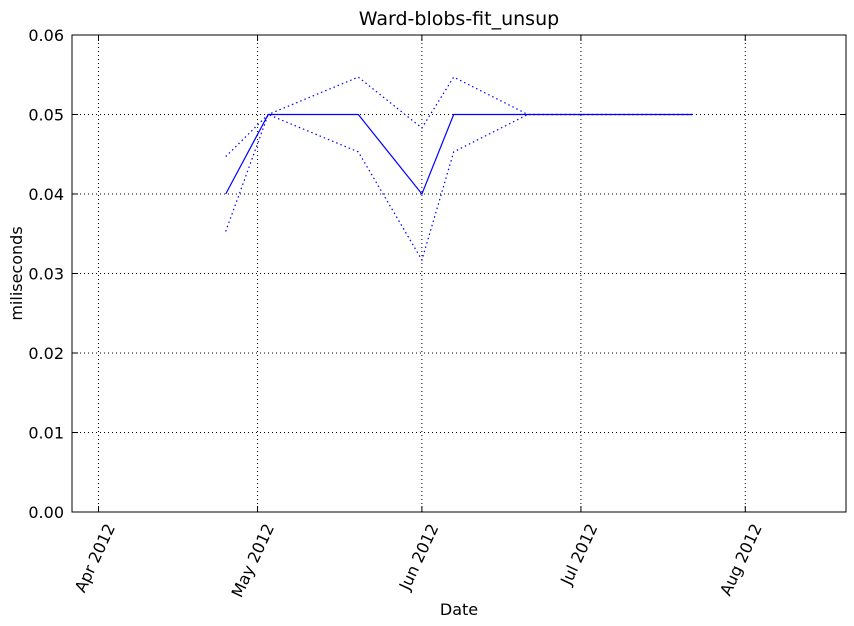 The width and height of the screenshot is (854, 626). Describe the element at coordinates (46, 512) in the screenshot. I see `y-tick-label: 0.00` at that location.